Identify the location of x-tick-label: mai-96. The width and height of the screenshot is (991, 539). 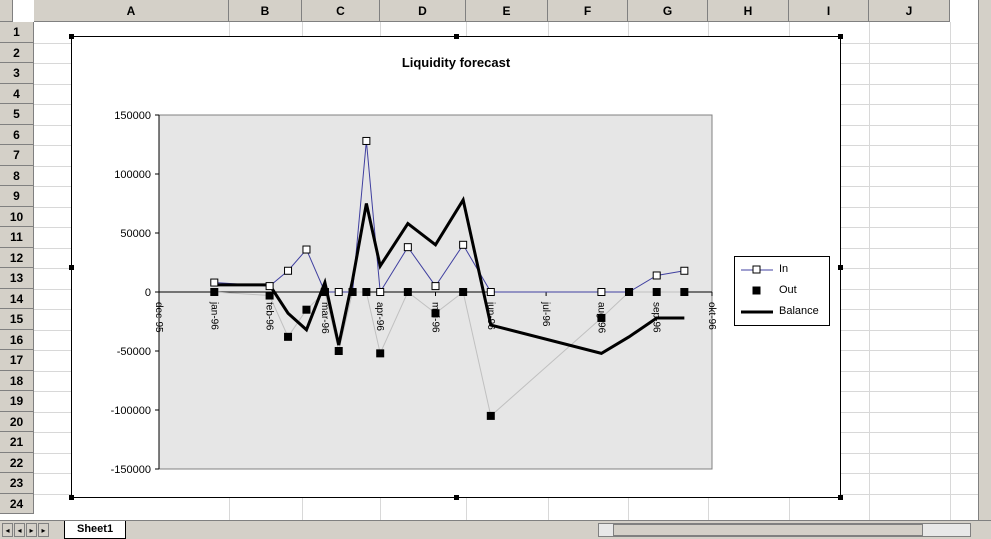
(435, 317).